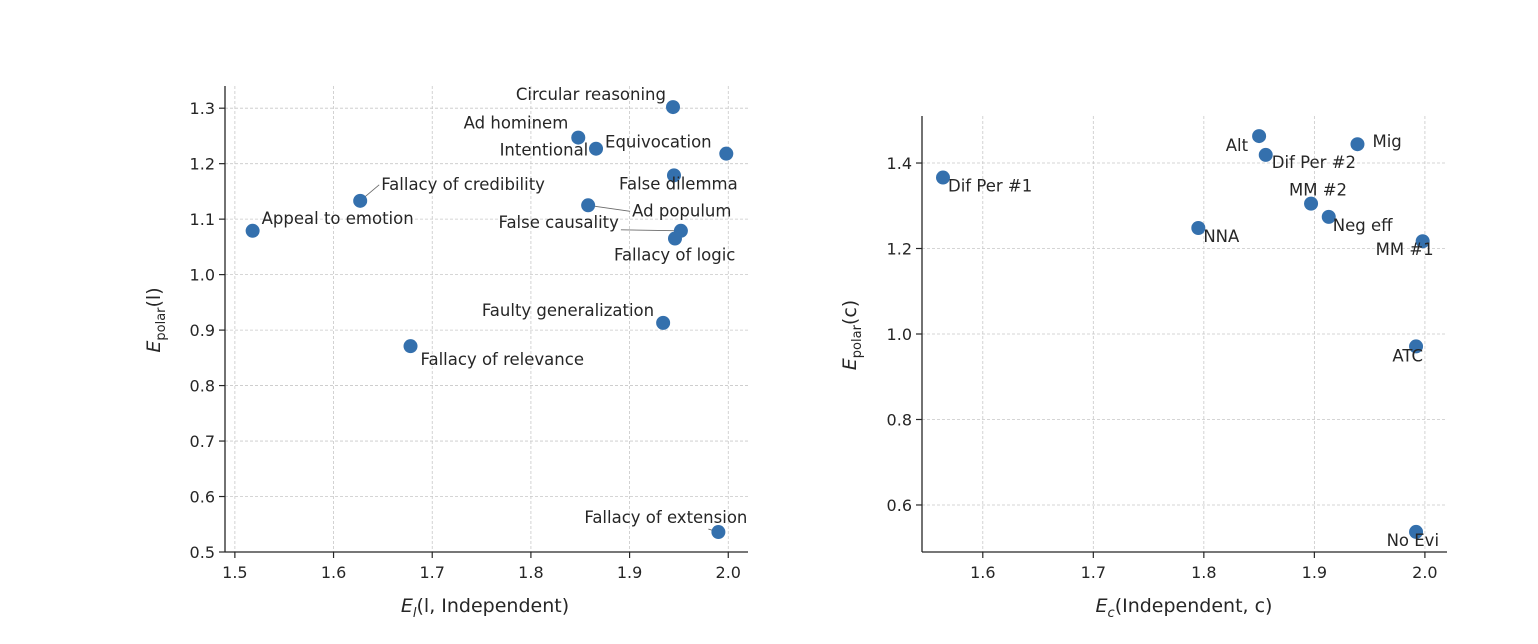 This screenshot has width=1538, height=644. Describe the element at coordinates (1314, 162) in the screenshot. I see `point-label: Dif Per #2` at that location.